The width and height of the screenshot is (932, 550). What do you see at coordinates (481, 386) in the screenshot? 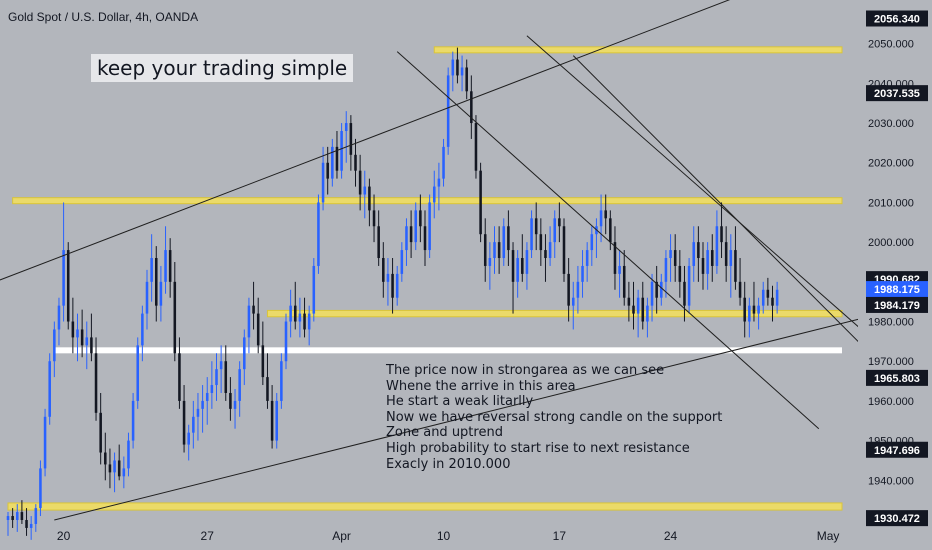
I see `annotation-line: Whene the arrive in this area` at bounding box center [481, 386].